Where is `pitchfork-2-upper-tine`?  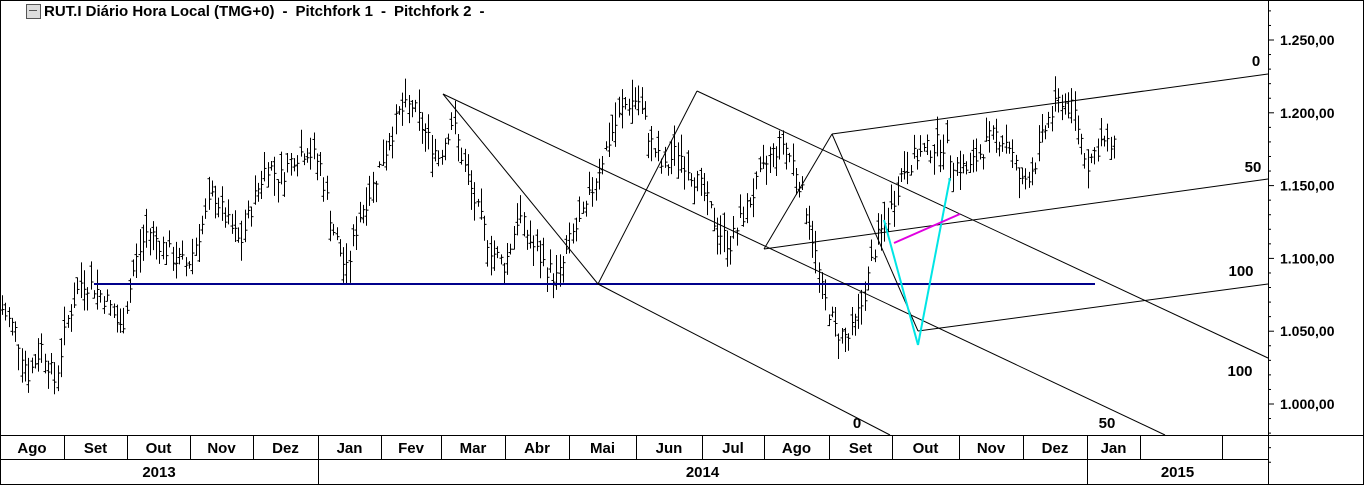
pitchfork-2-upper-tine is located at coordinates (1050, 104).